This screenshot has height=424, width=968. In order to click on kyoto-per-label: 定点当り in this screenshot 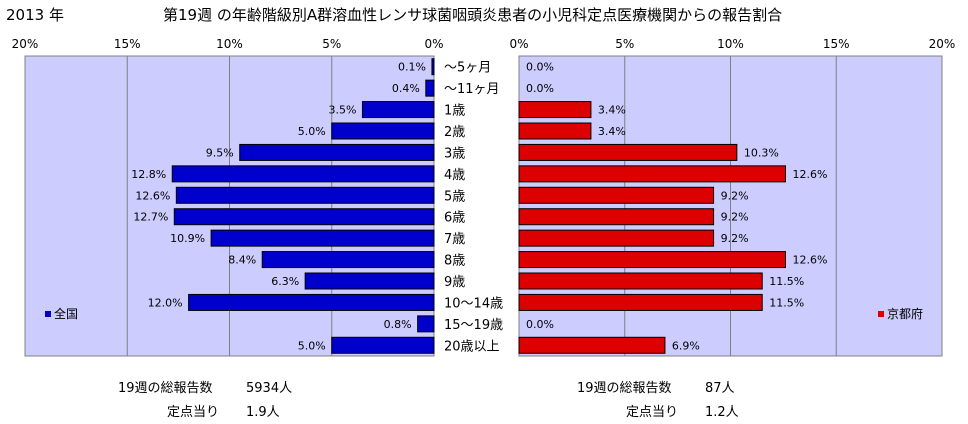, I will do `click(652, 412)`.